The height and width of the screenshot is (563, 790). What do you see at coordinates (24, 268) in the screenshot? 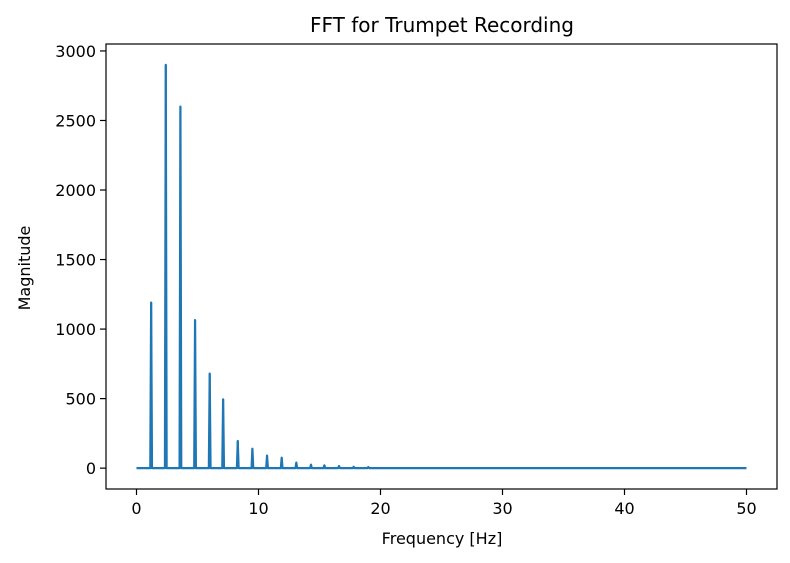
I see `y-axis-label: Magnitude` at bounding box center [24, 268].